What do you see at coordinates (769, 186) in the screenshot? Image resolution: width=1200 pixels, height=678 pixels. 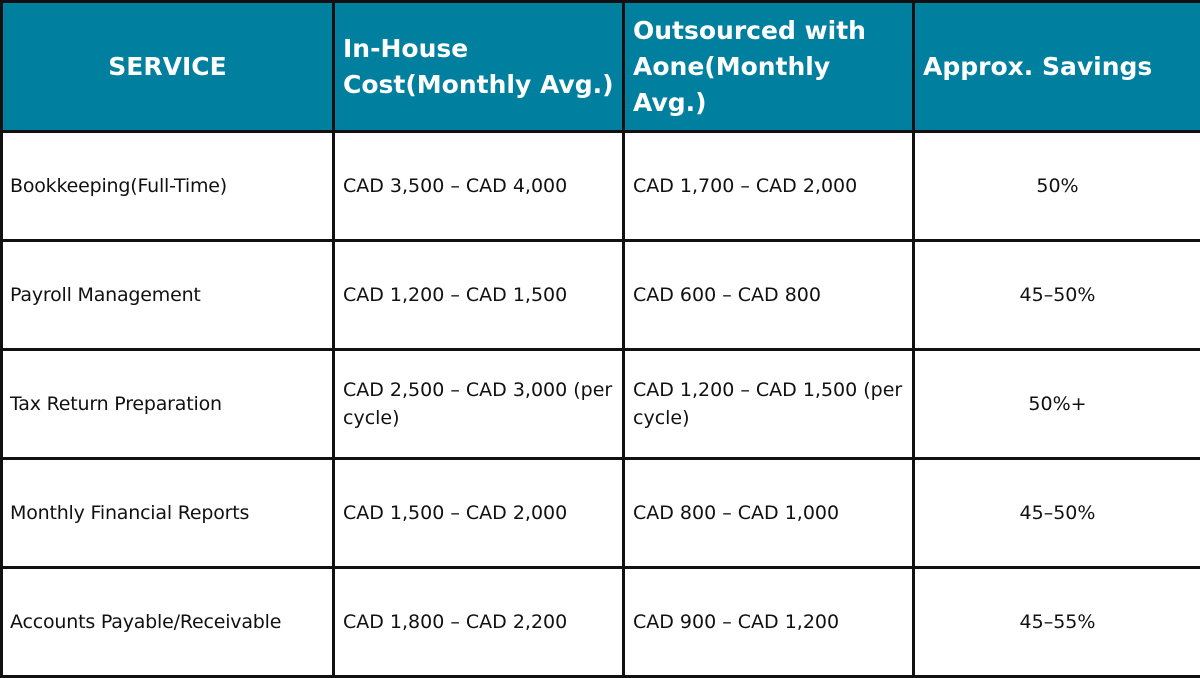 I see `outsourced-cost: CAD 1,700 – CAD 2,000` at bounding box center [769, 186].